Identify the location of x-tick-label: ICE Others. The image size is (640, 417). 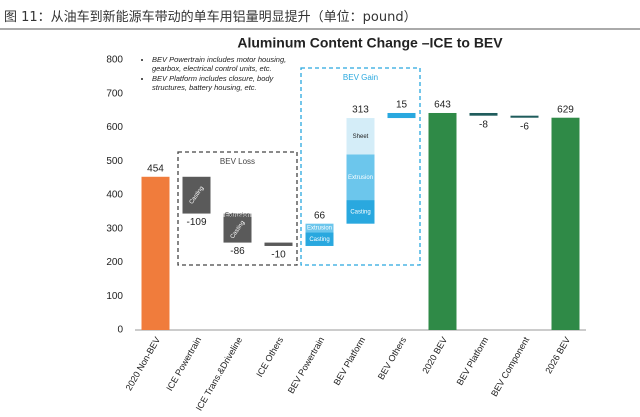
(269, 357).